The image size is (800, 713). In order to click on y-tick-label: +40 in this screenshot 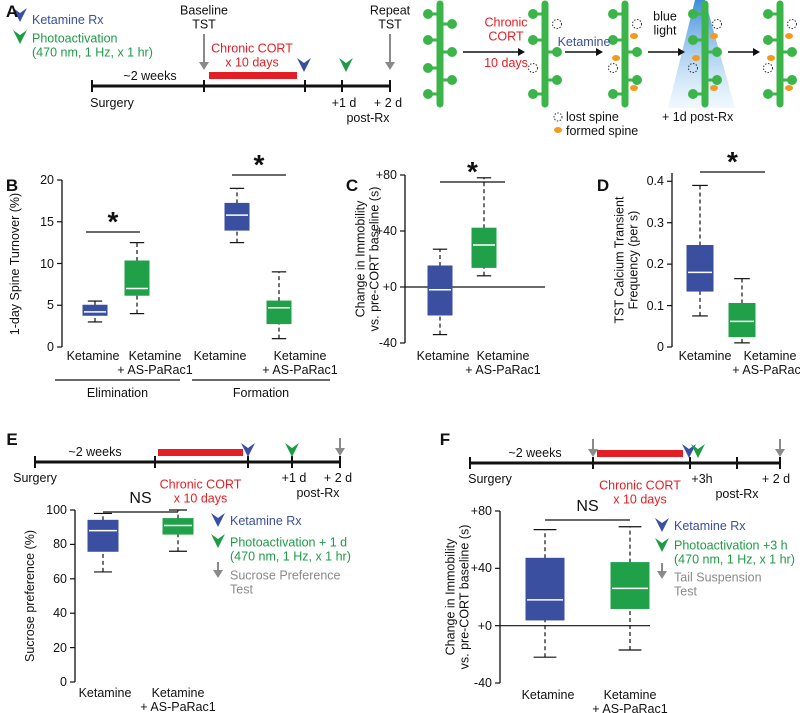, I will do `click(386, 230)`.